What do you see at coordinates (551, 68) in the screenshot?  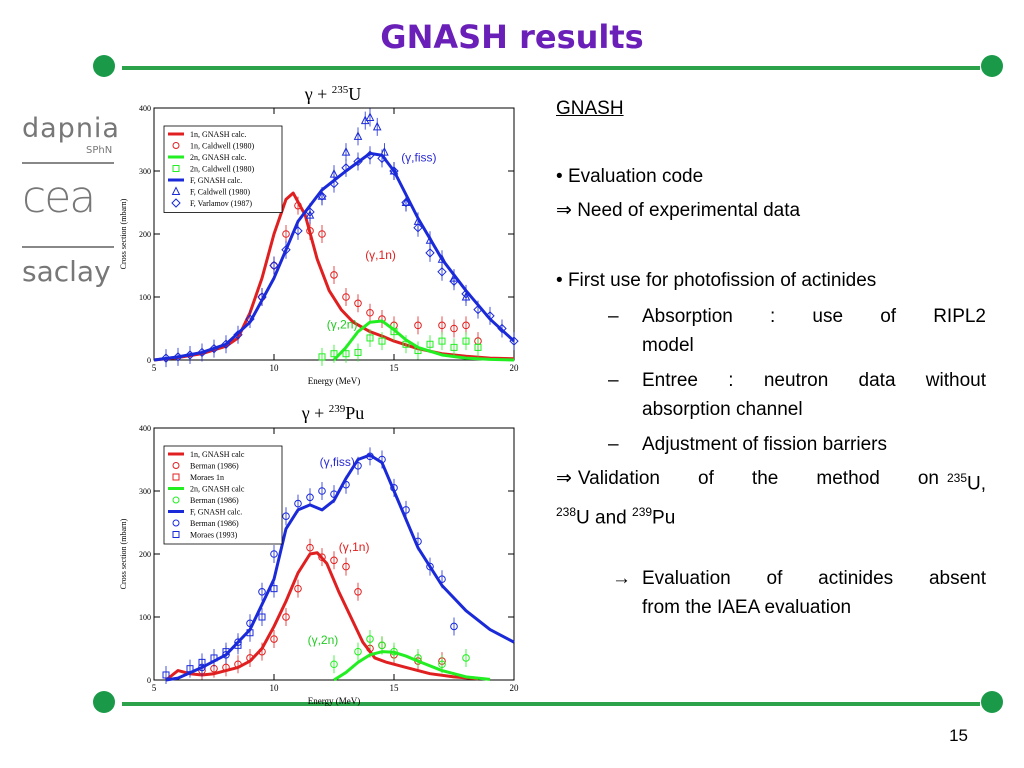 I see `top-rule` at bounding box center [551, 68].